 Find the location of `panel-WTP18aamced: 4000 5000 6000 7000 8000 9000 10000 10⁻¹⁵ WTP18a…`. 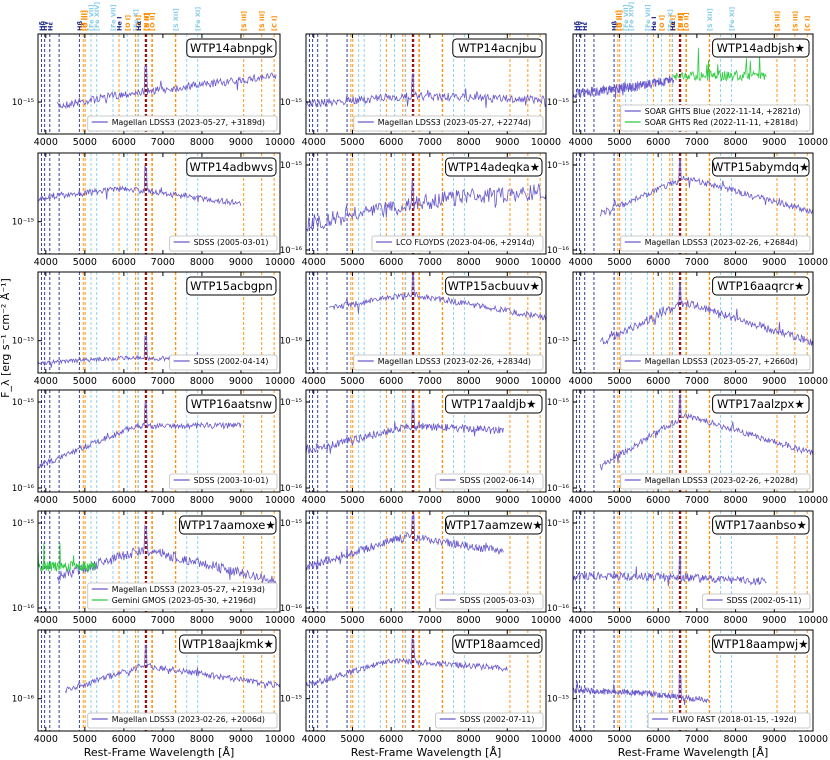

panel-WTP18aamced: 4000 5000 6000 7000 8000 9000 10000 10⁻¹⁵ WTP18a… is located at coordinates (420, 687).